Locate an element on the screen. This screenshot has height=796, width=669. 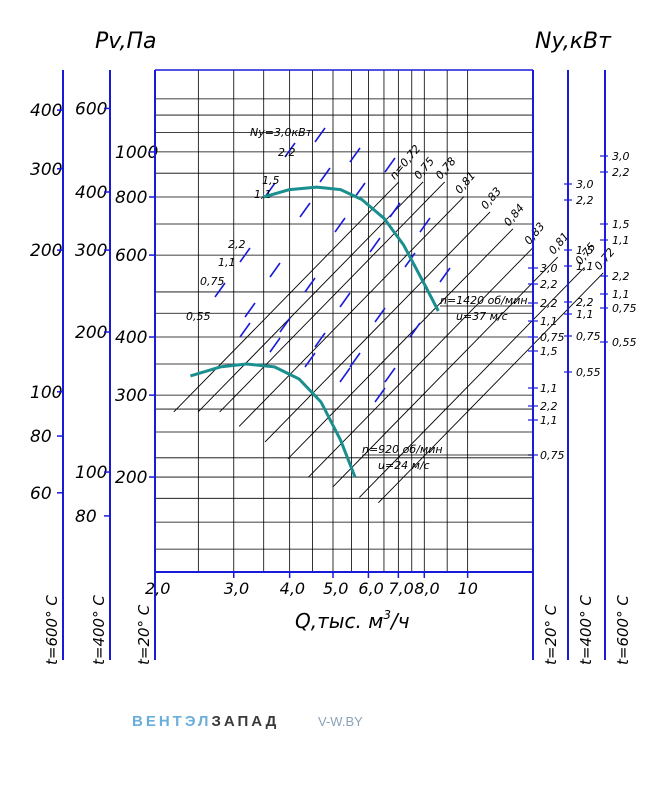
x-tick-label: 7,0 is located at coordinates (400, 588).